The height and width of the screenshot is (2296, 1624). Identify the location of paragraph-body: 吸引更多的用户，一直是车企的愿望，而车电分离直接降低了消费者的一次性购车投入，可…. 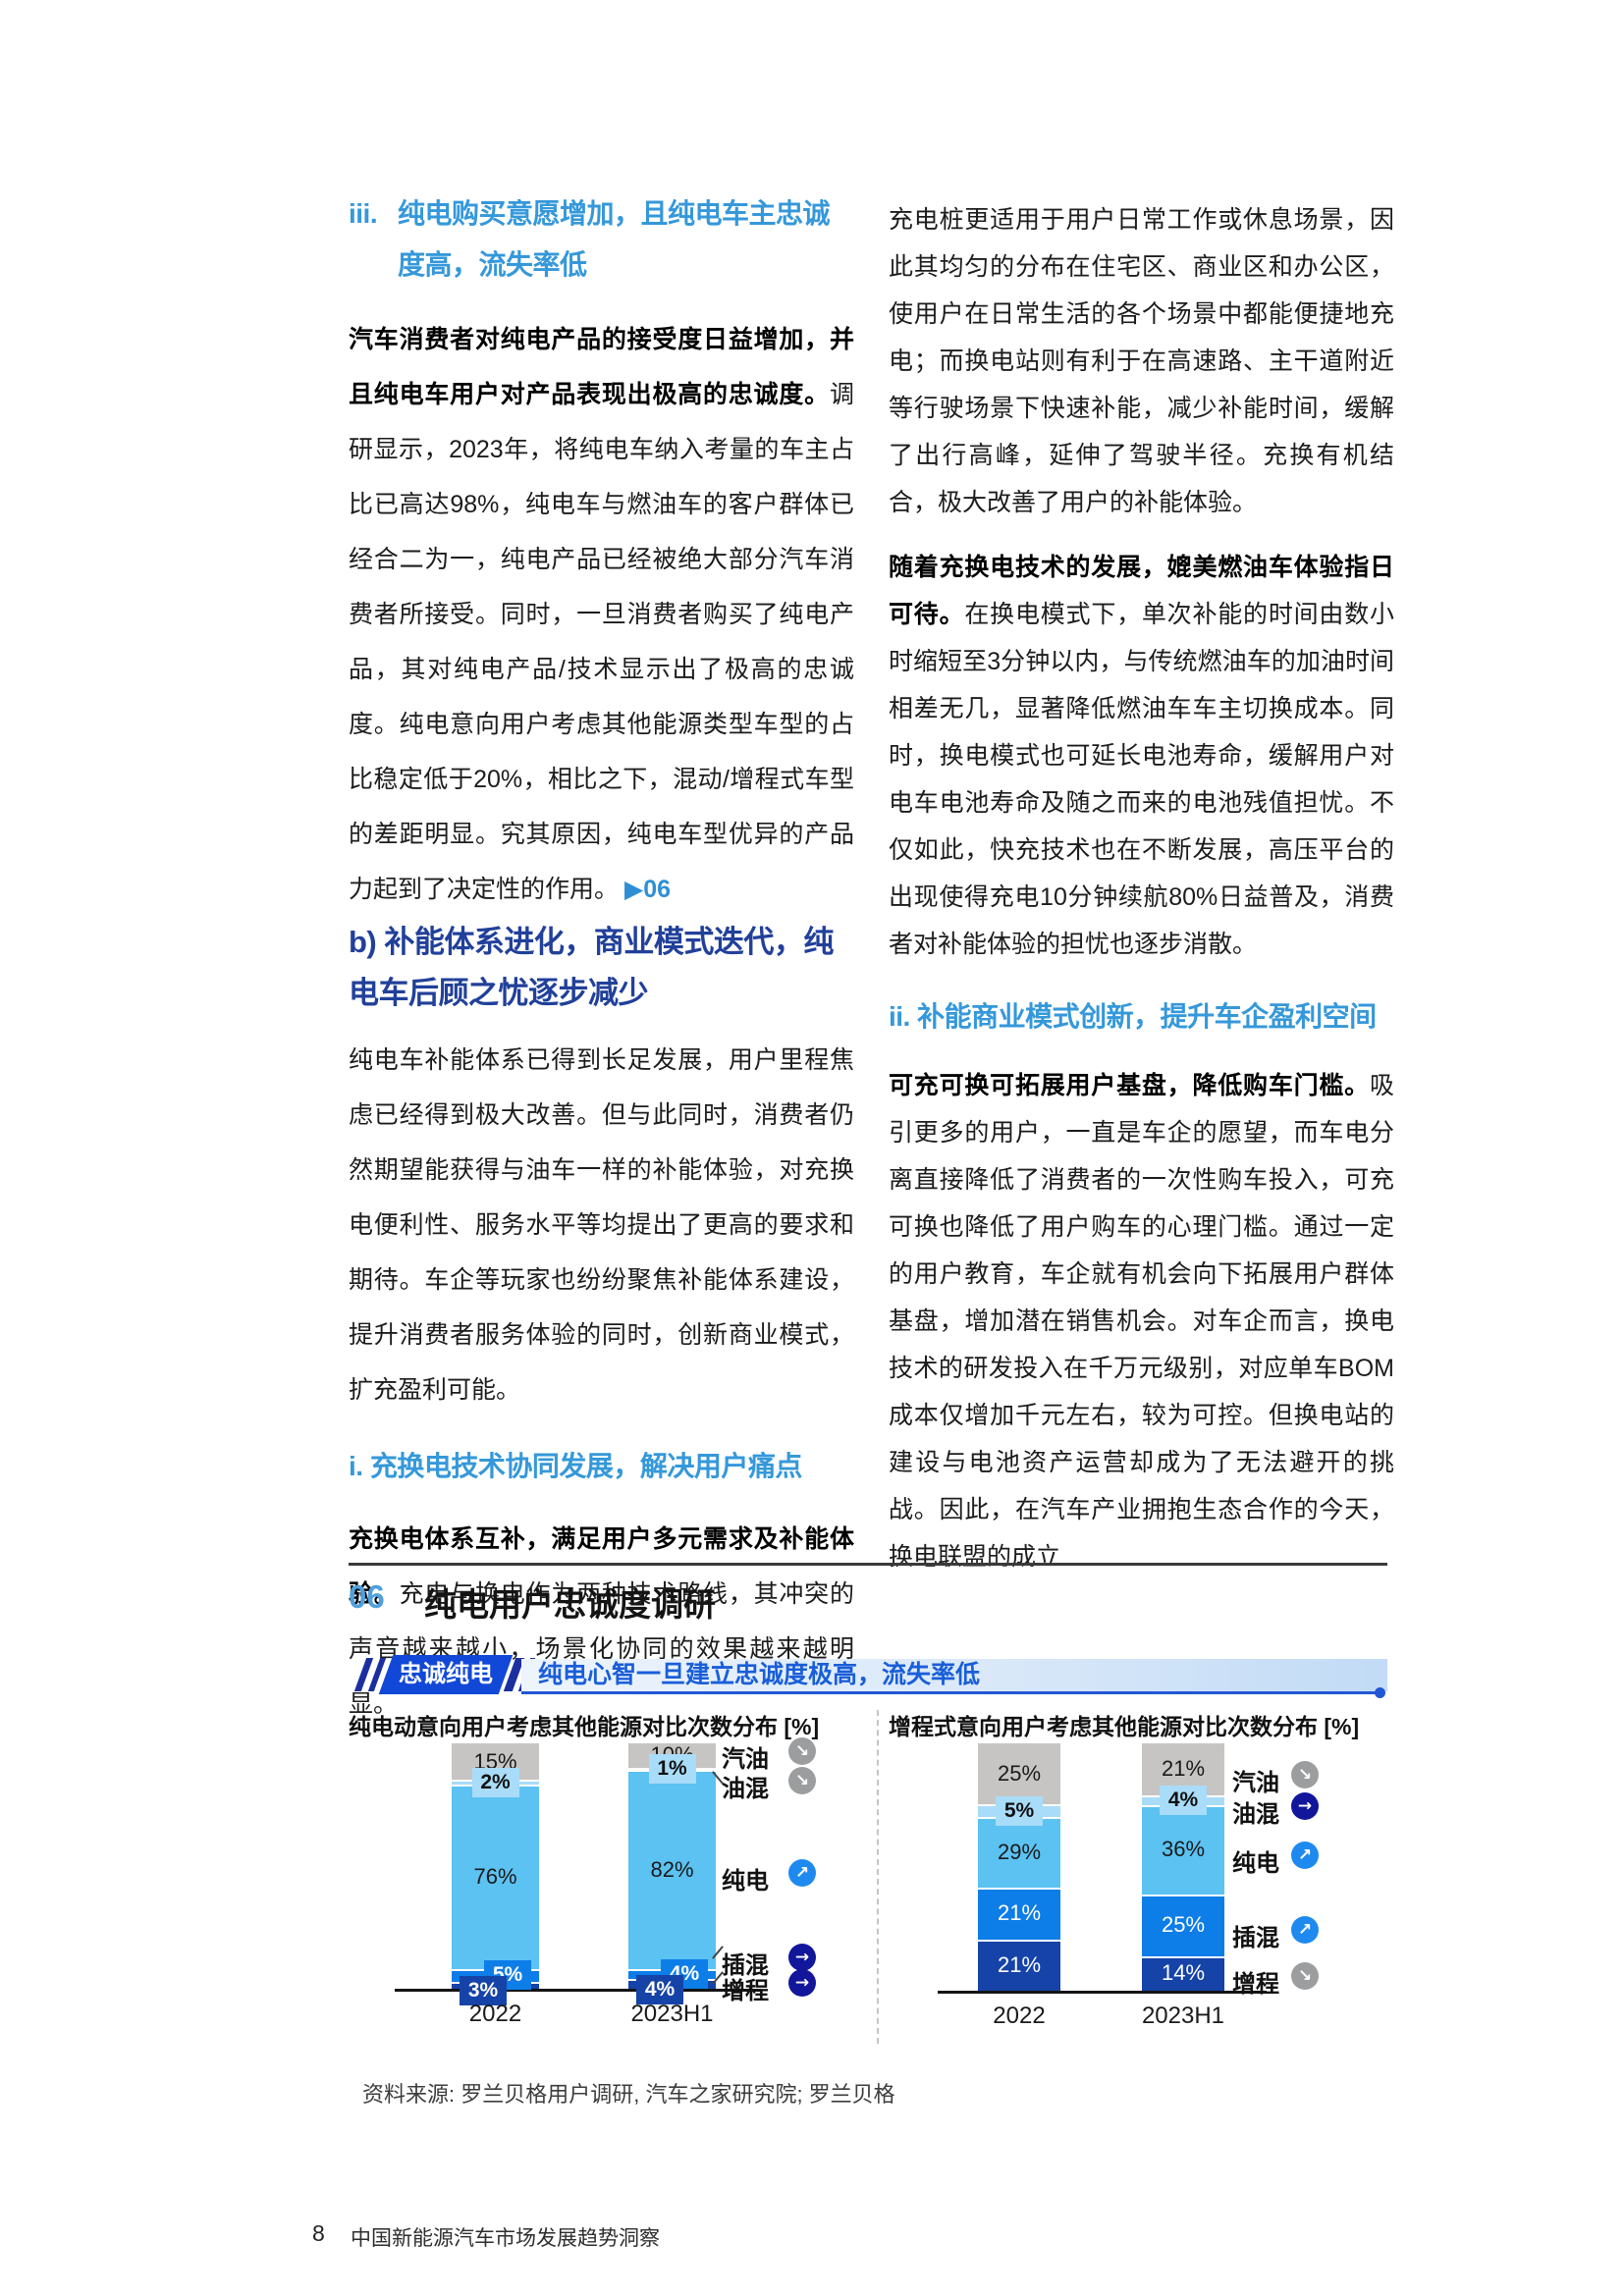
(1141, 1322).